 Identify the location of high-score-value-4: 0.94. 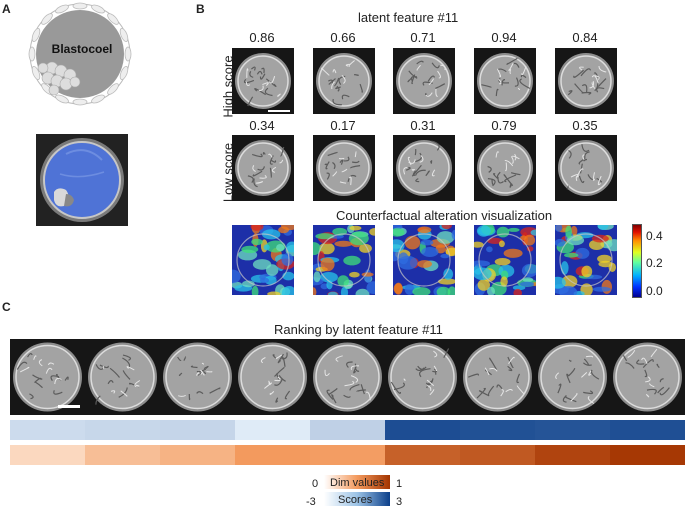
(504, 37).